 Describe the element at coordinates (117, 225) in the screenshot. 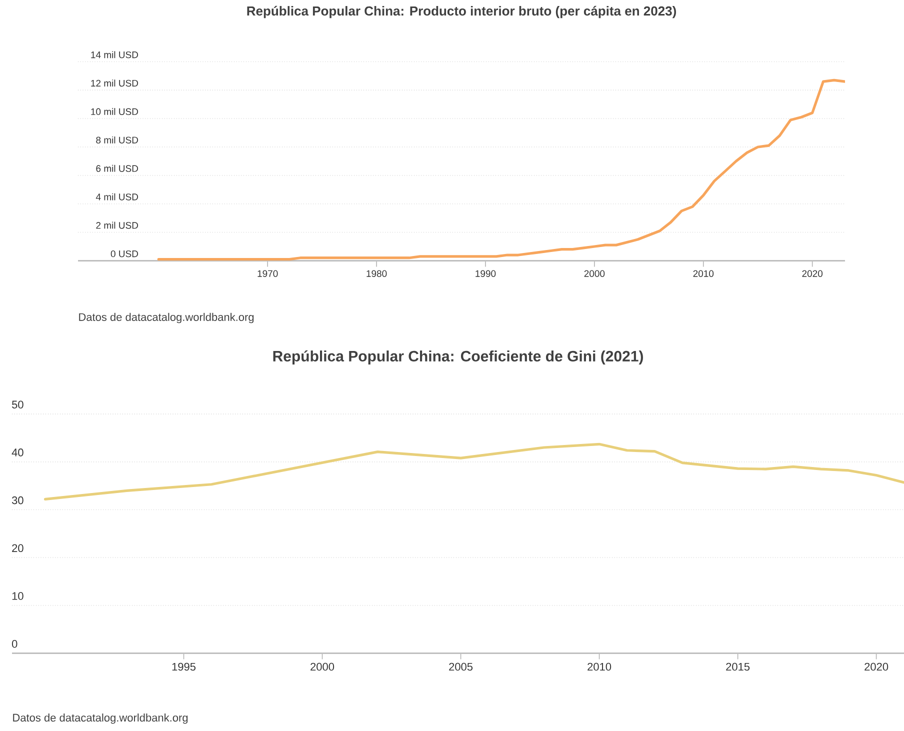

I see `y-tick-label: 2 mil USD` at that location.